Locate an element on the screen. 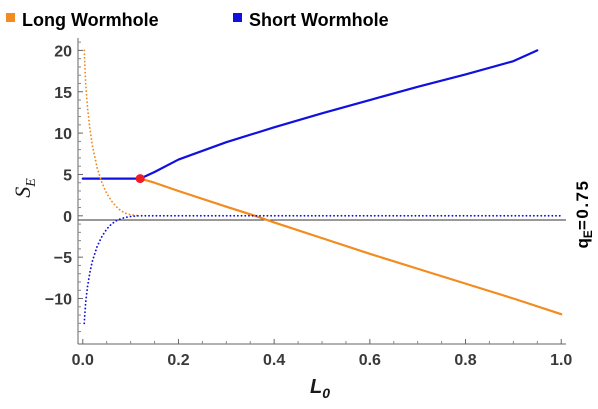 The image size is (598, 409). y-axis-label-main: S is located at coordinates (22, 192).